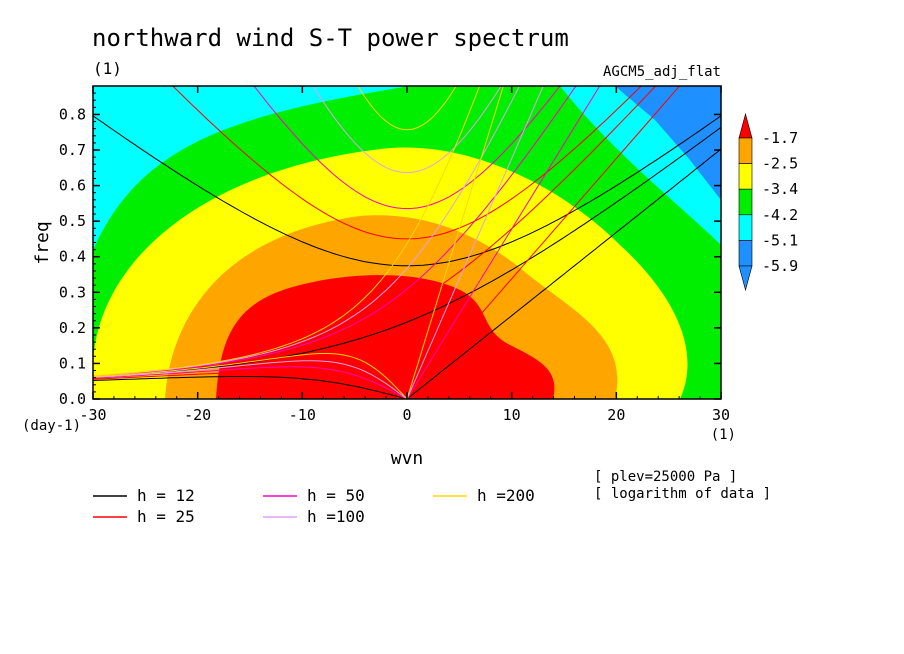 The width and height of the screenshot is (904, 654). I want to click on x-tick-label: 10, so click(512, 415).